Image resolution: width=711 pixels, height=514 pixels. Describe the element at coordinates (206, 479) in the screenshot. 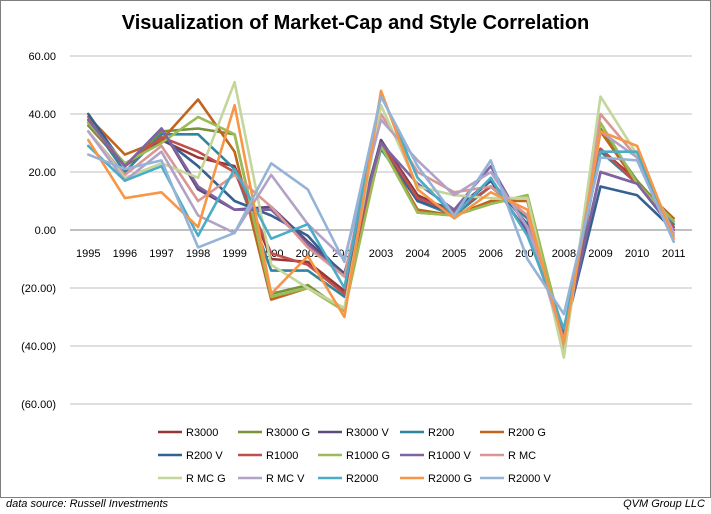

I see `legend-label: R MC G` at that location.